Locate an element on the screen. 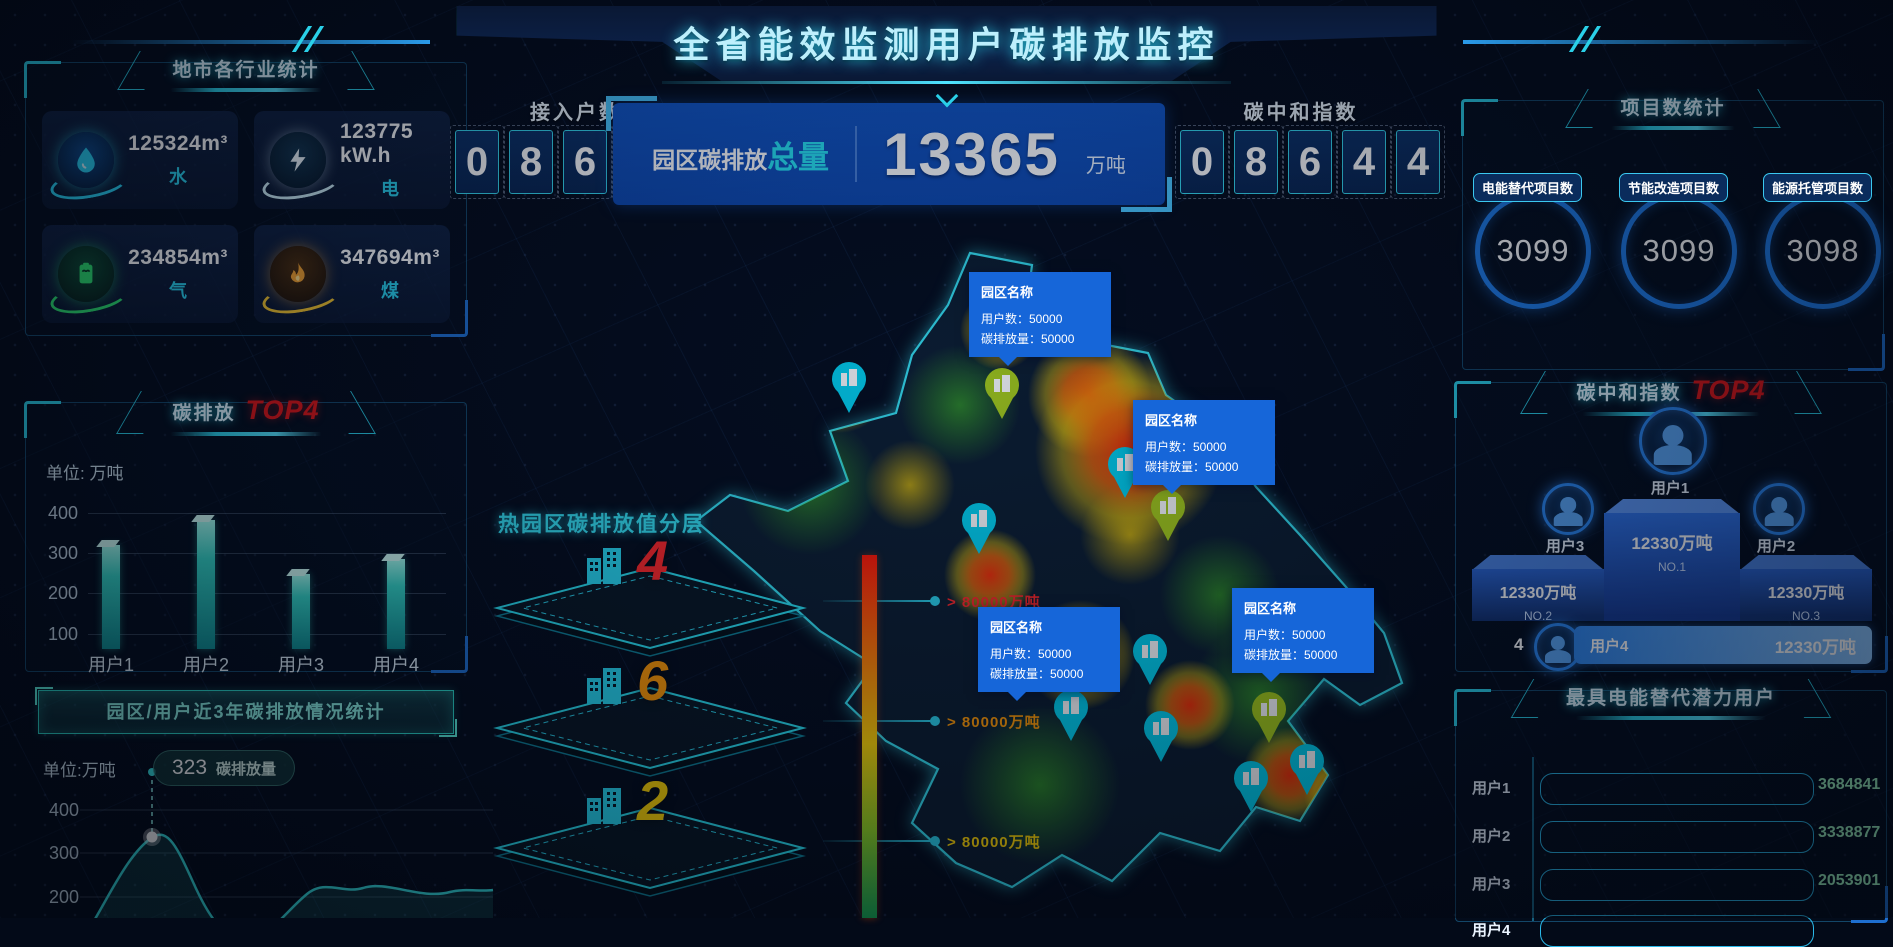  stat-card-electricity: 123775 kW.h 电 is located at coordinates (352, 160).